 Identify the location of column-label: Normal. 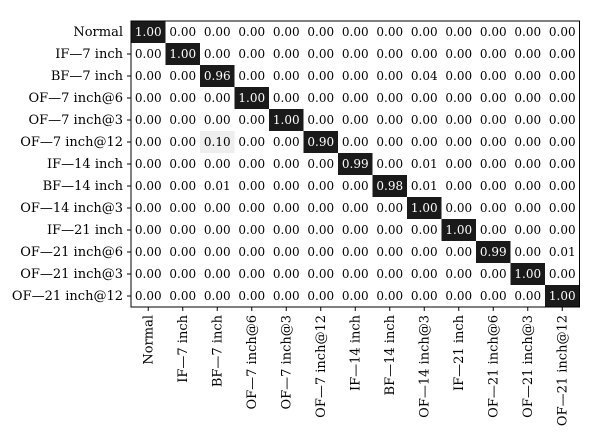
(148, 340).